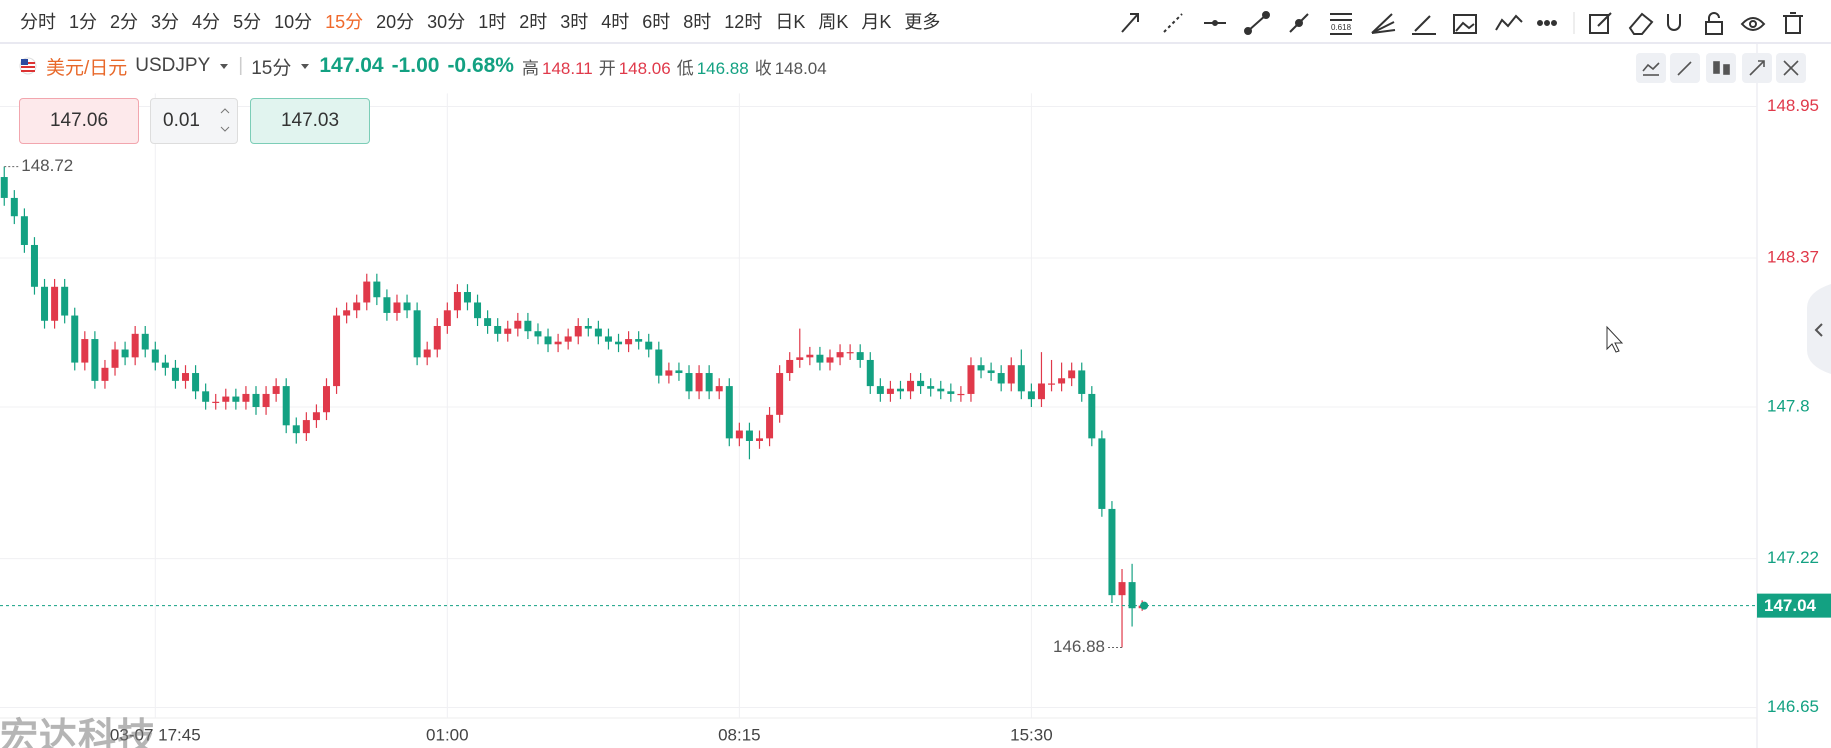 Image resolution: width=1831 pixels, height=748 pixels. Describe the element at coordinates (644, 68) in the screenshot. I see `stat-value: 148.06` at that location.